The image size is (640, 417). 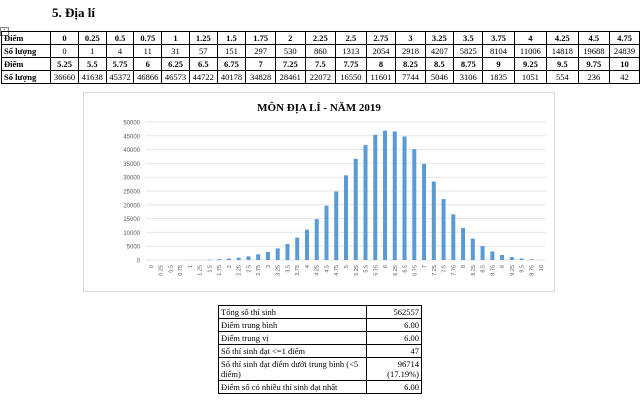 What do you see at coordinates (175, 38) in the screenshot?
I see `score-cell: 1` at bounding box center [175, 38].